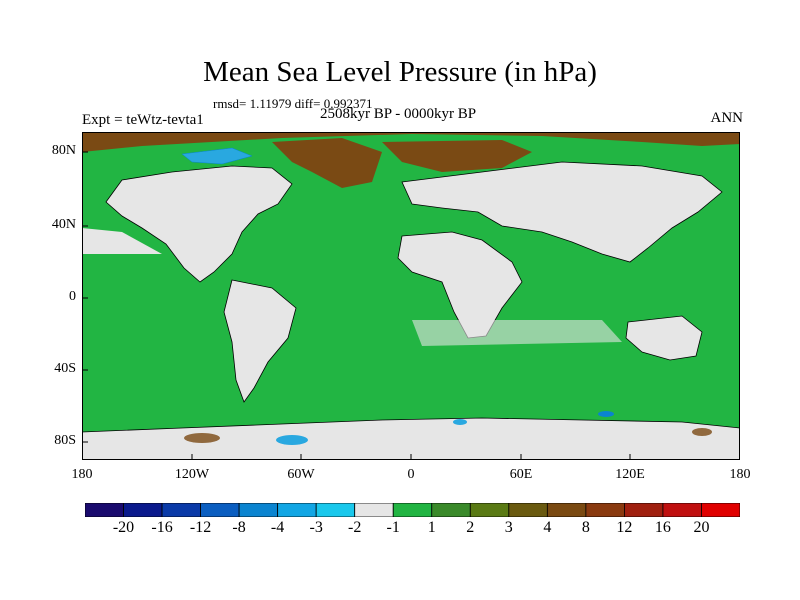 Image resolution: width=800 pixels, height=600 pixels. Describe the element at coordinates (239, 527) in the screenshot. I see `colorbar-label: -8` at that location.